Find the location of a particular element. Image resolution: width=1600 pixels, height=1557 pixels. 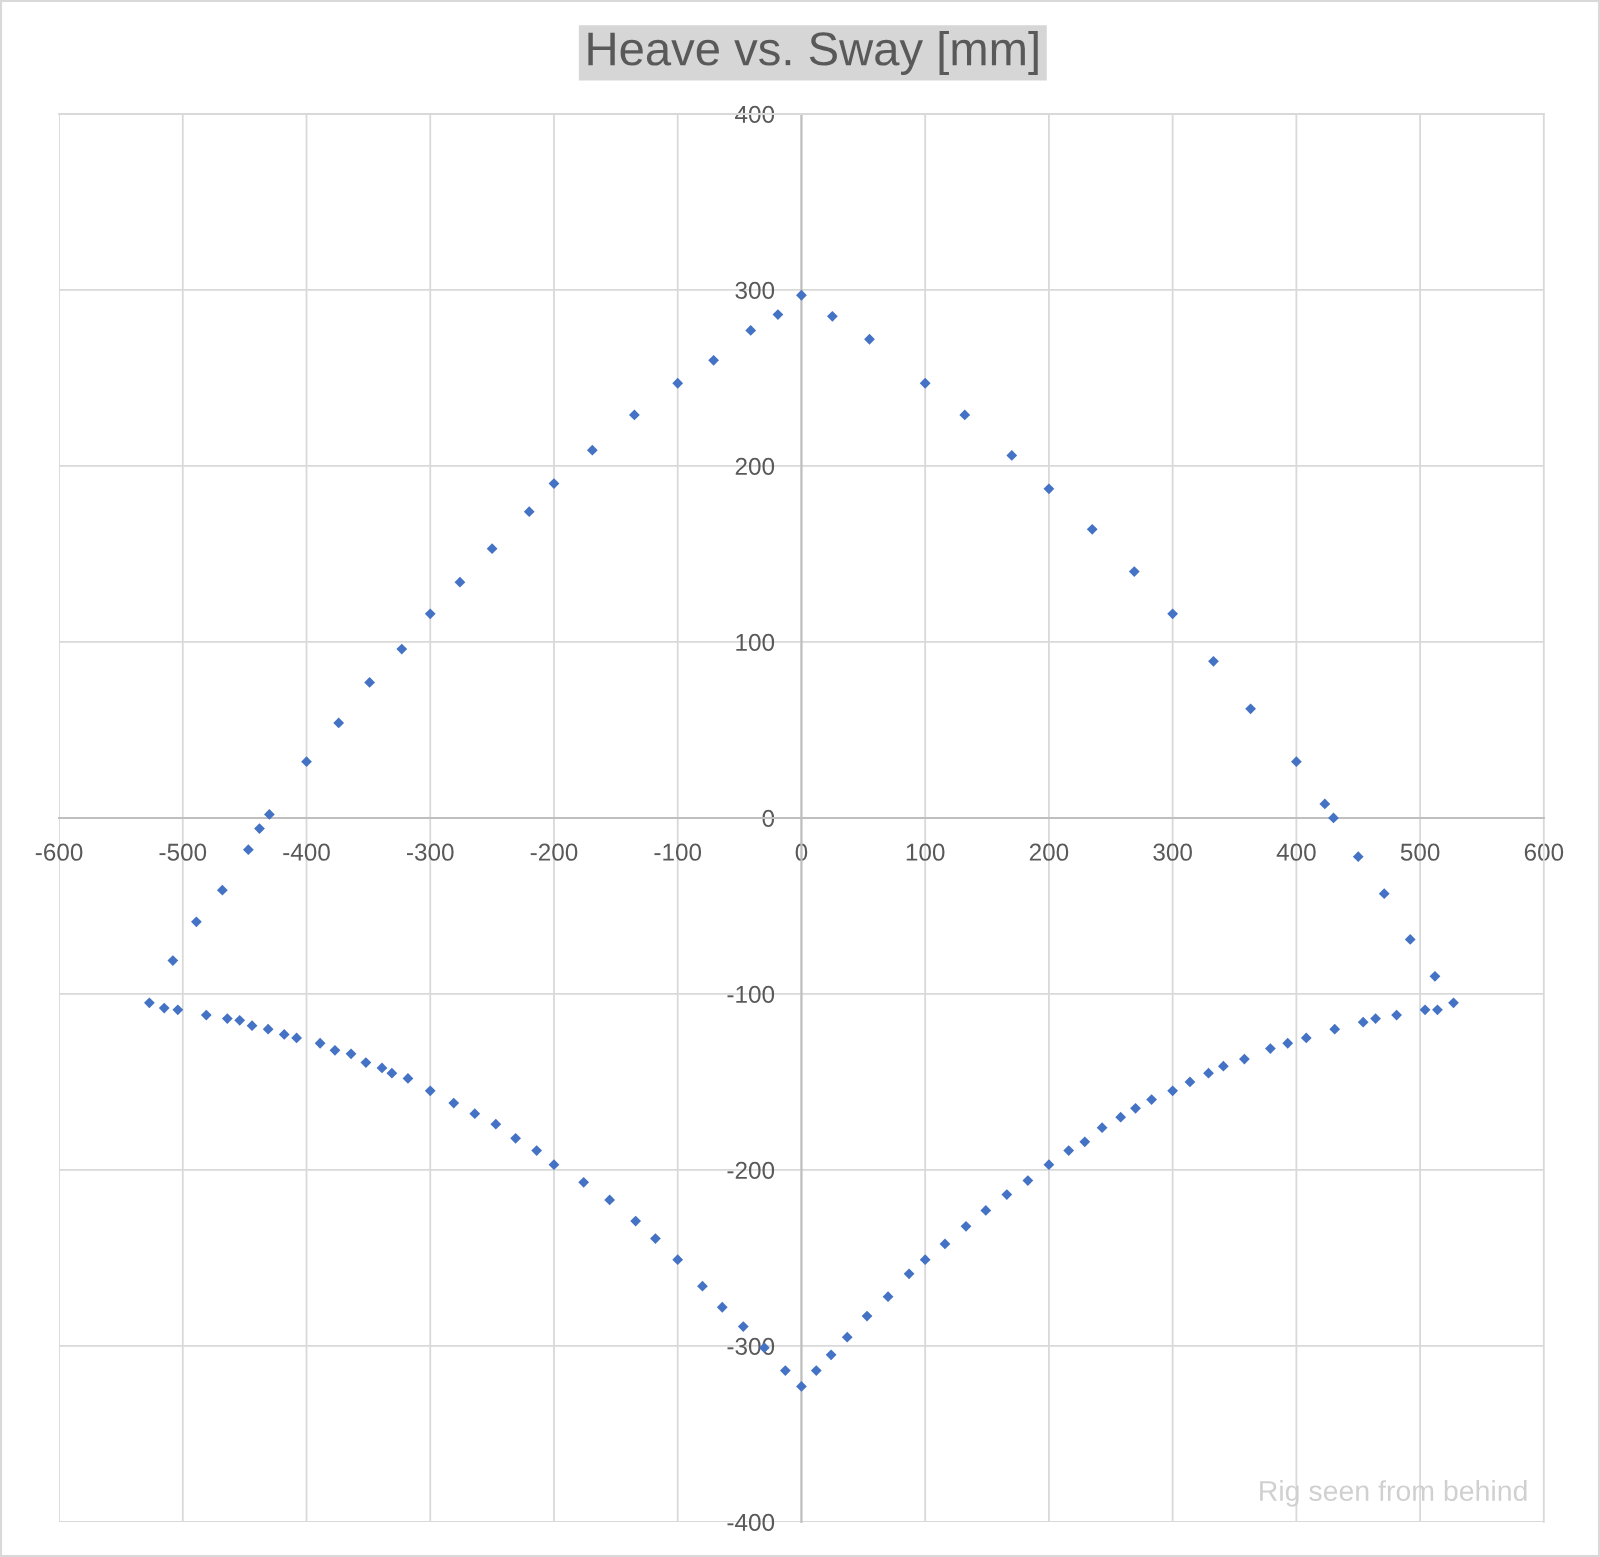

x-tick-label: 600 is located at coordinates (1544, 852).